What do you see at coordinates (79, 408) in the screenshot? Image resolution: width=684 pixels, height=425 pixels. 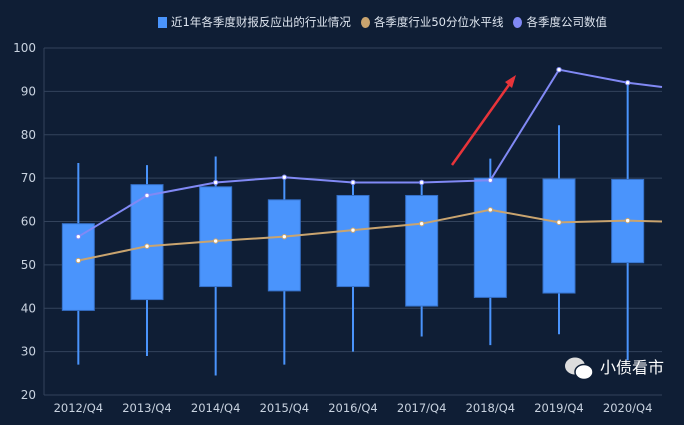 I see `x-tick-label: 2012/Q4` at bounding box center [79, 408].